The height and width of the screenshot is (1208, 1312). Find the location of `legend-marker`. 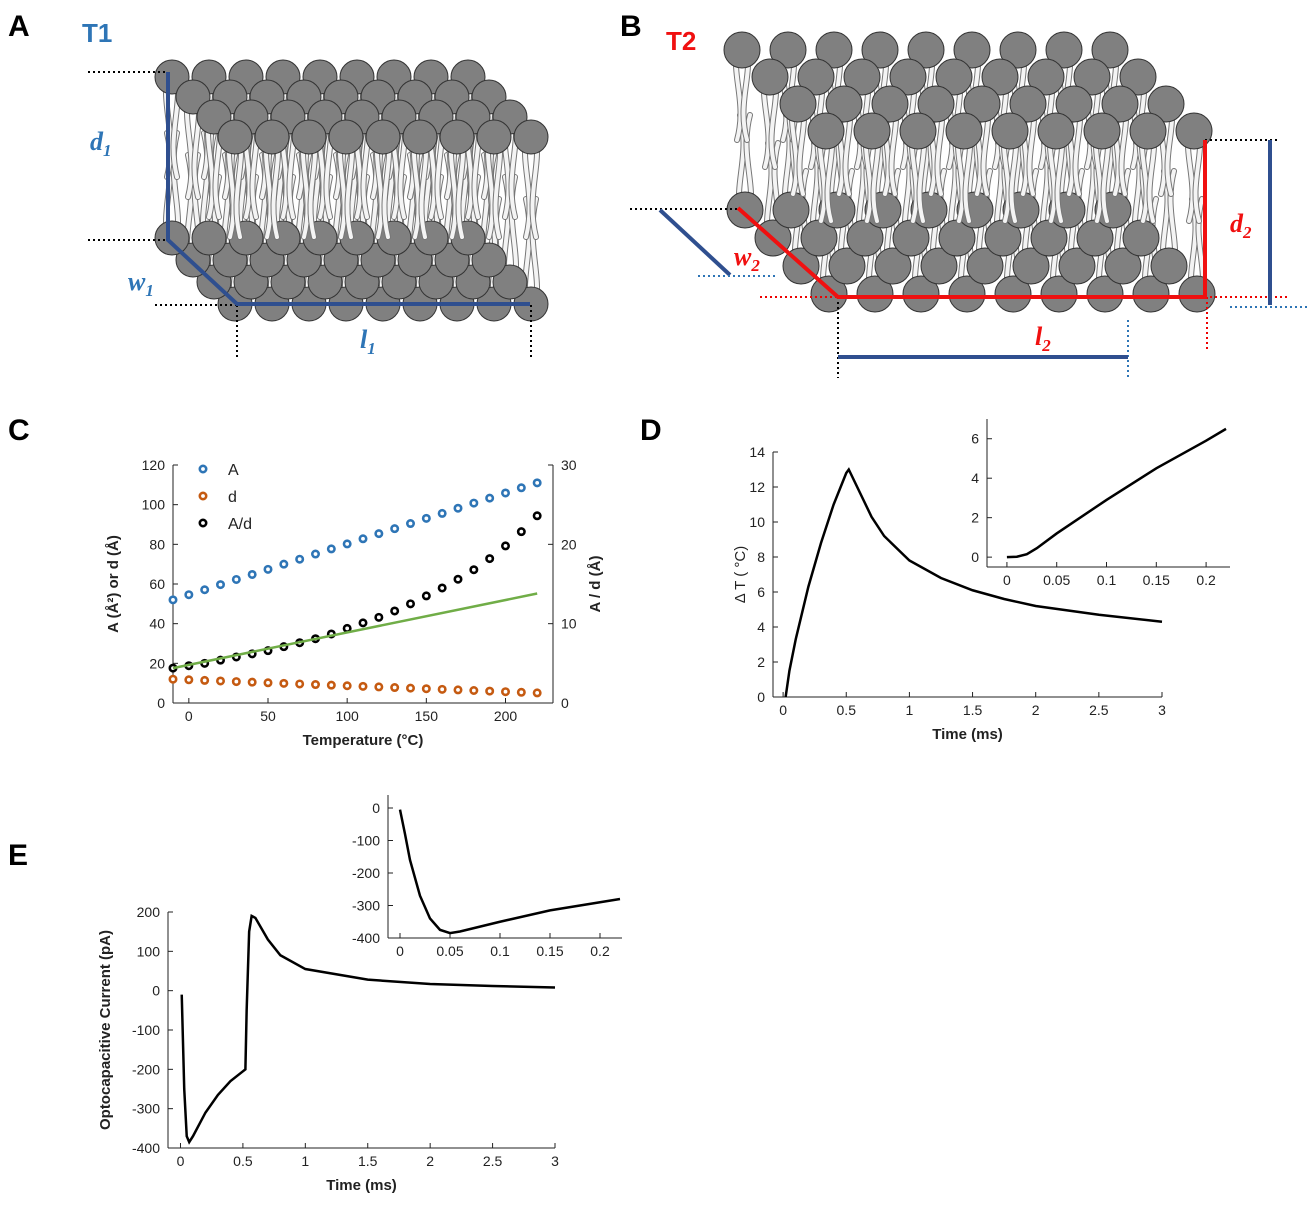

legend-marker is located at coordinates (203, 469).